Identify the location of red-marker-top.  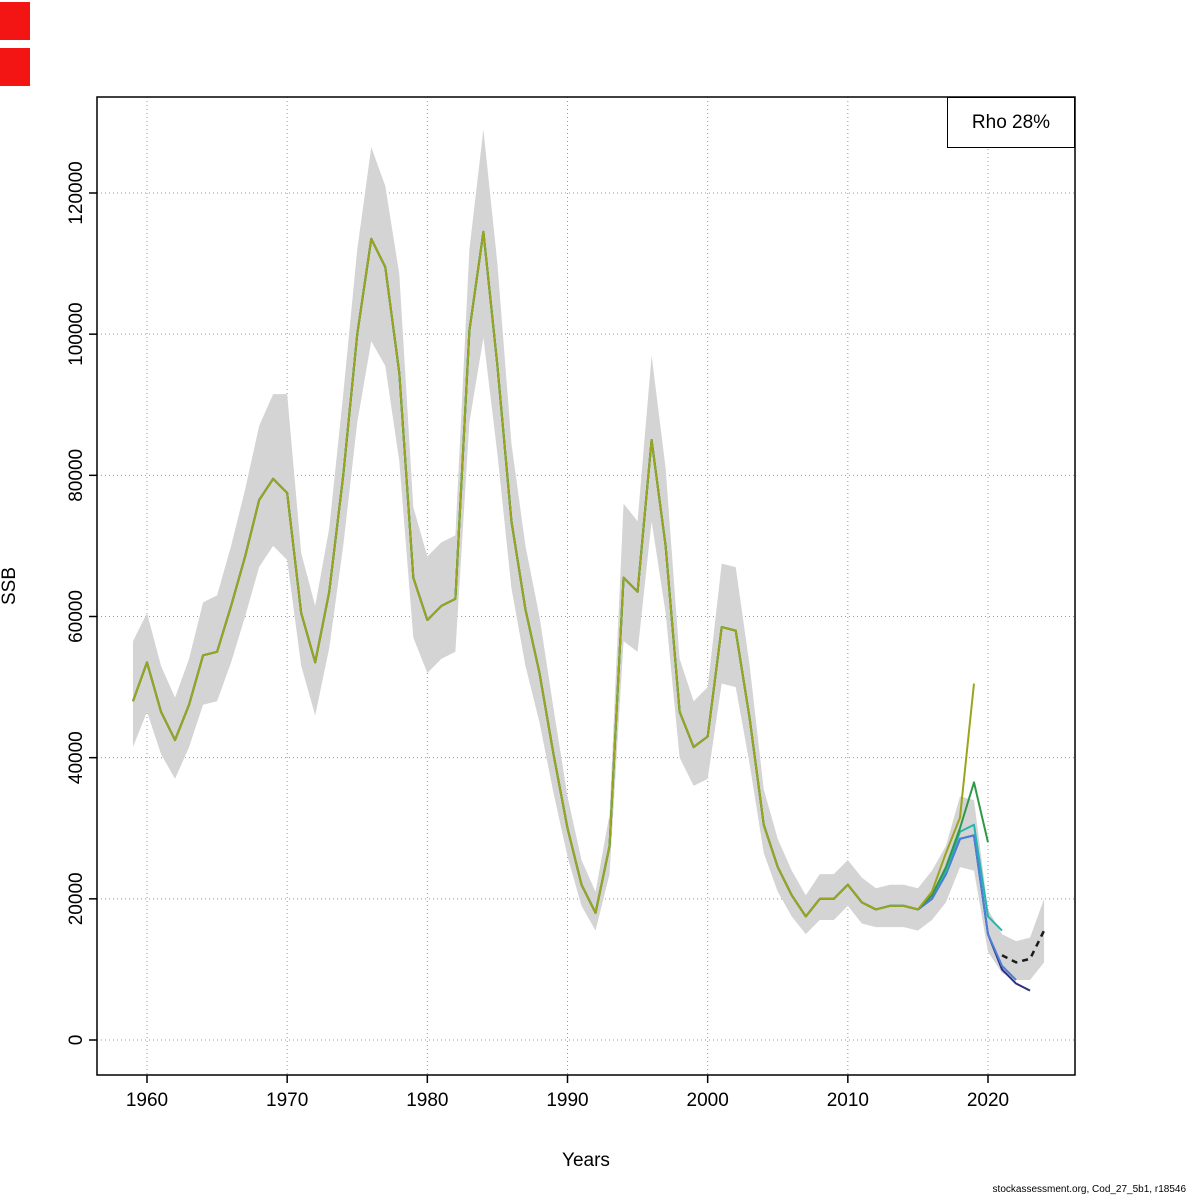
(15, 21).